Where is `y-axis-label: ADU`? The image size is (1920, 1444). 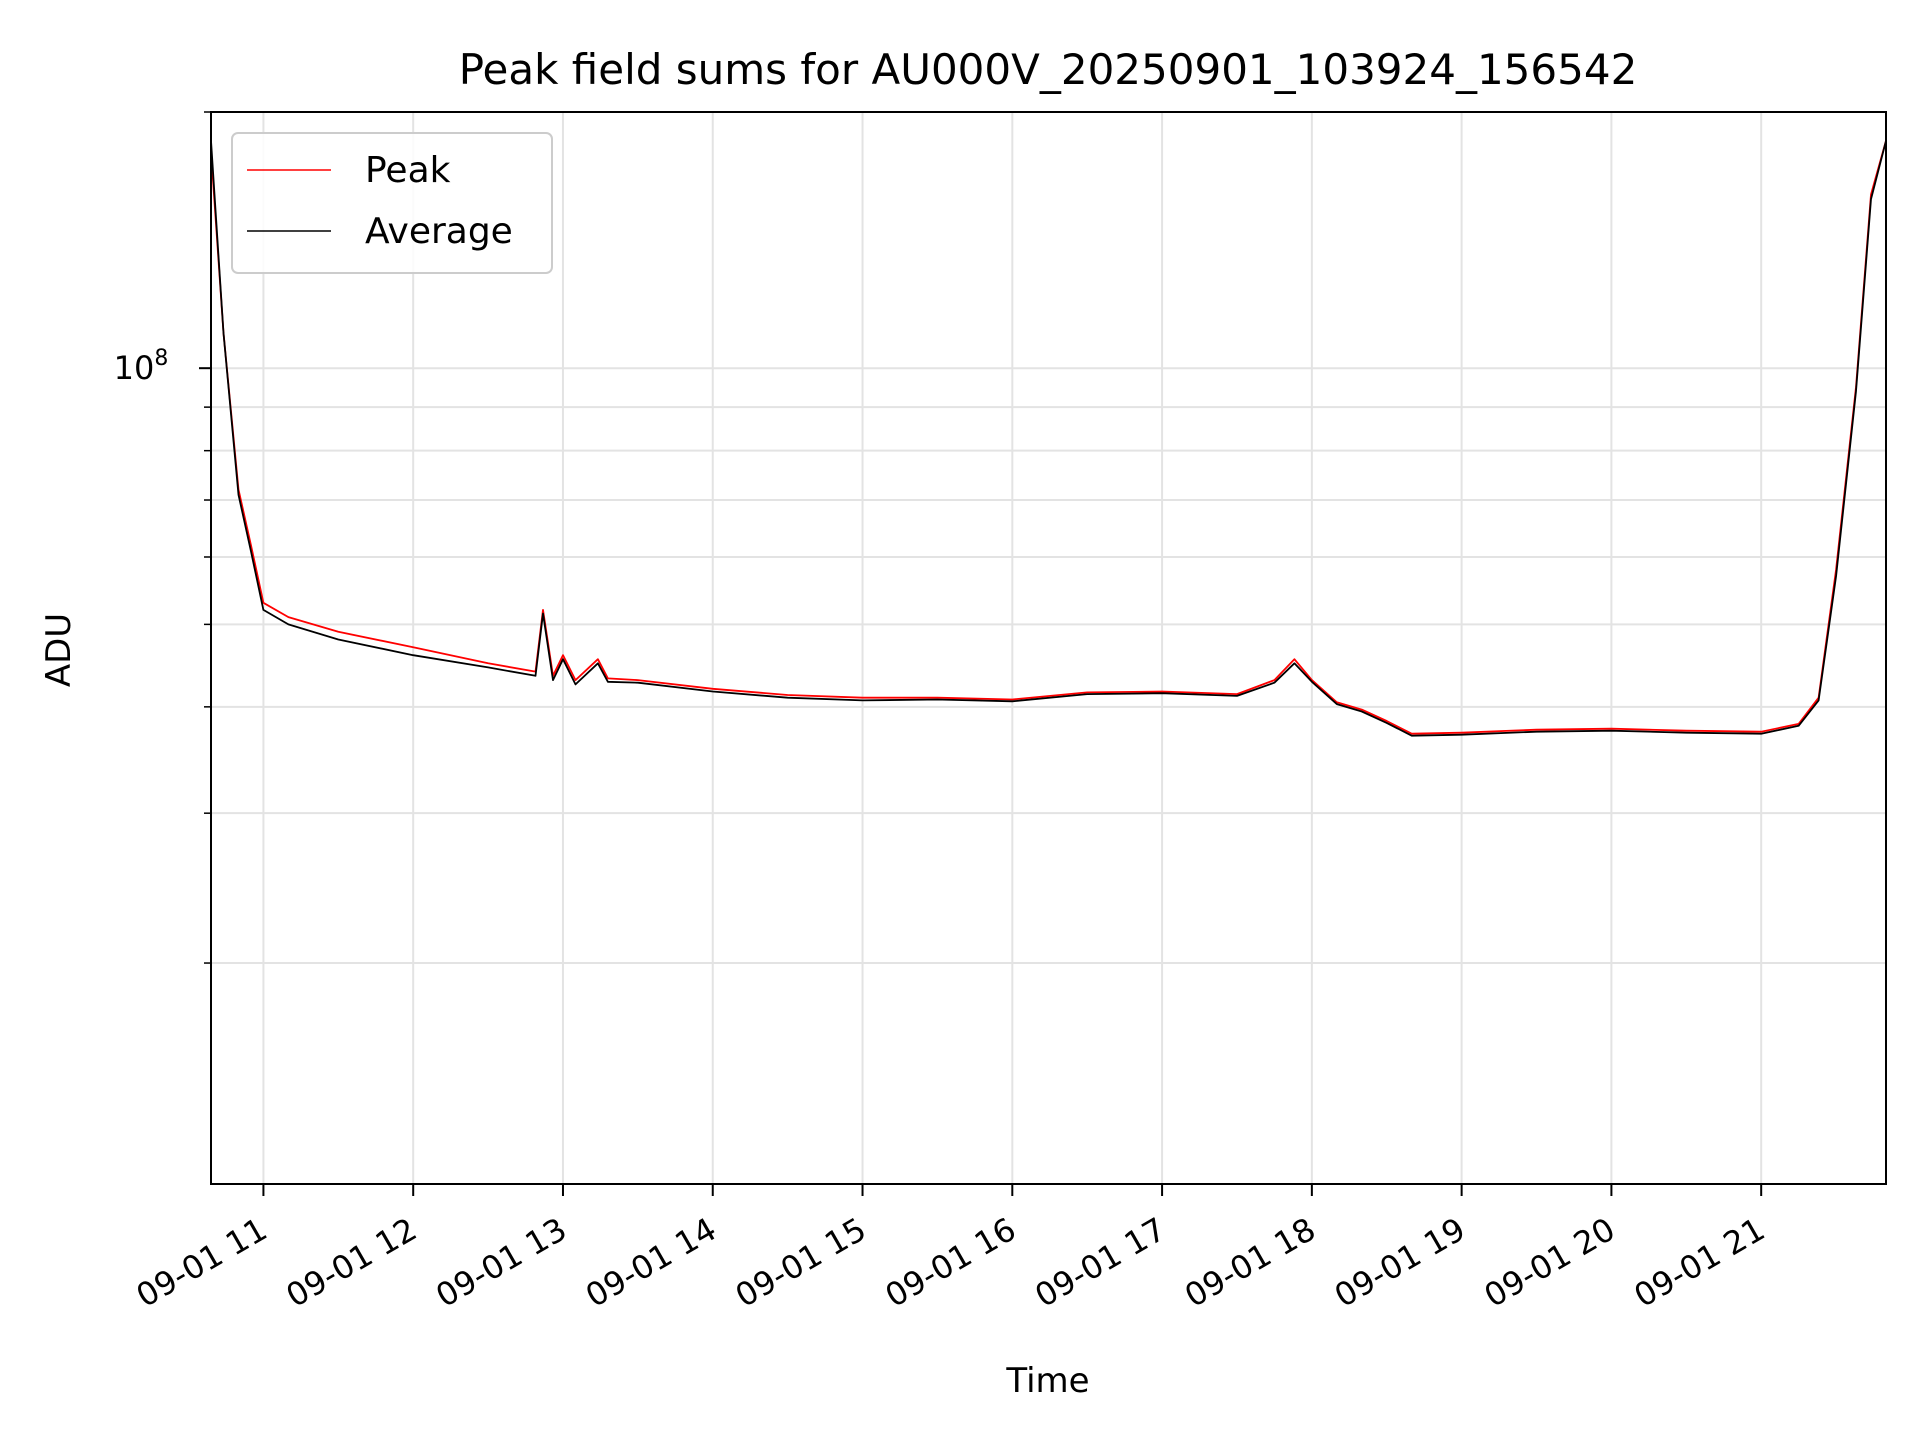
y-axis-label: ADU is located at coordinates (59, 650).